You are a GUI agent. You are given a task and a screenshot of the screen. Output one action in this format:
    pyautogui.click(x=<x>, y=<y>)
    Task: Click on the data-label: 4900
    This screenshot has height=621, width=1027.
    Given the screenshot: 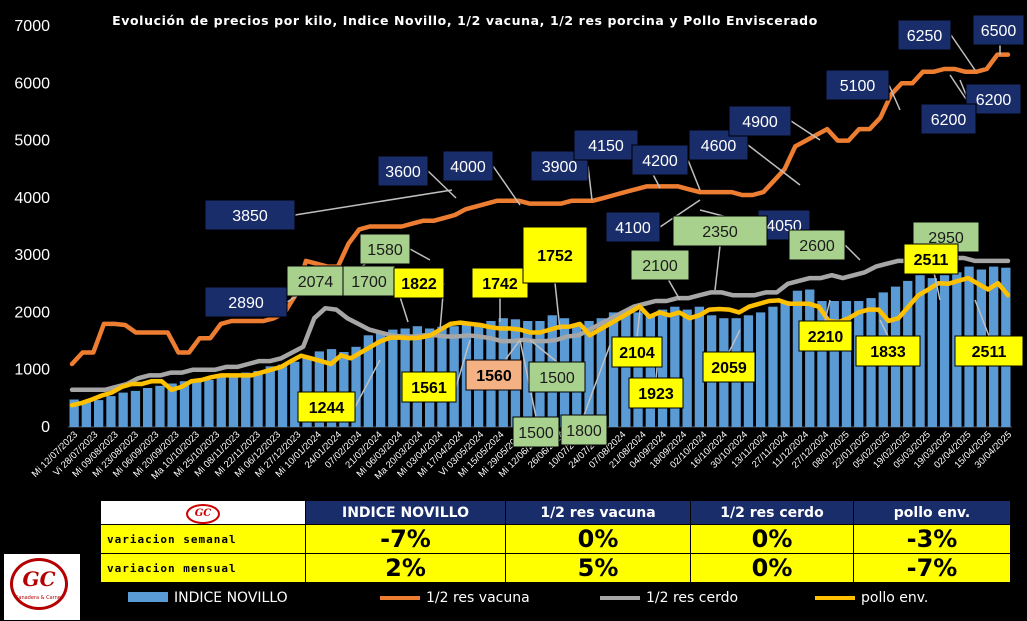 What is the action you would take?
    pyautogui.click(x=760, y=122)
    